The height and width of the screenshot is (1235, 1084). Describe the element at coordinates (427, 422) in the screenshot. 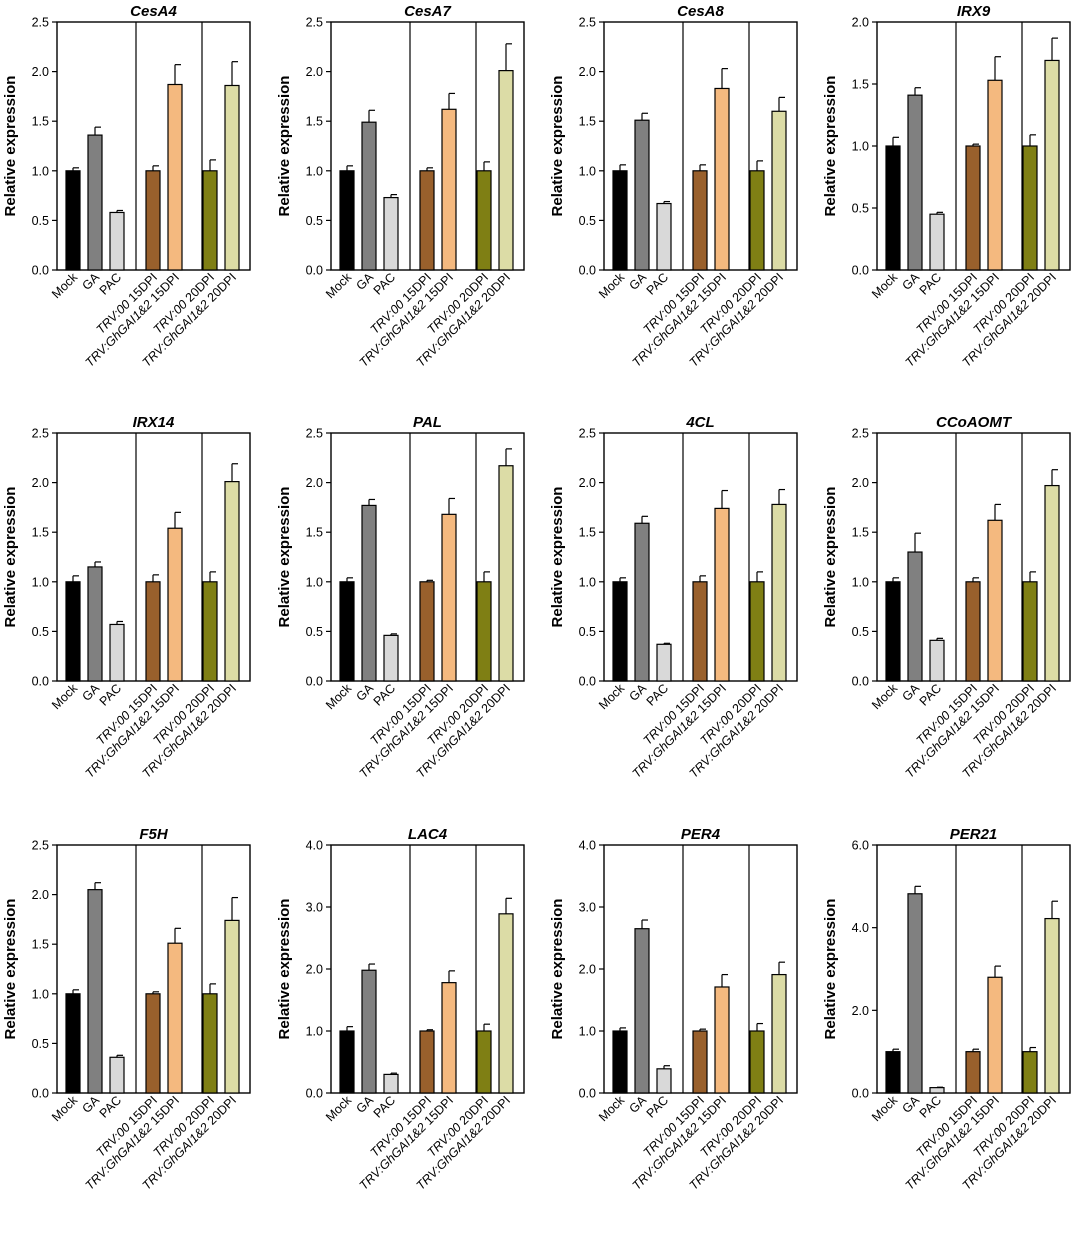

I see `panel-title: PAL` at that location.